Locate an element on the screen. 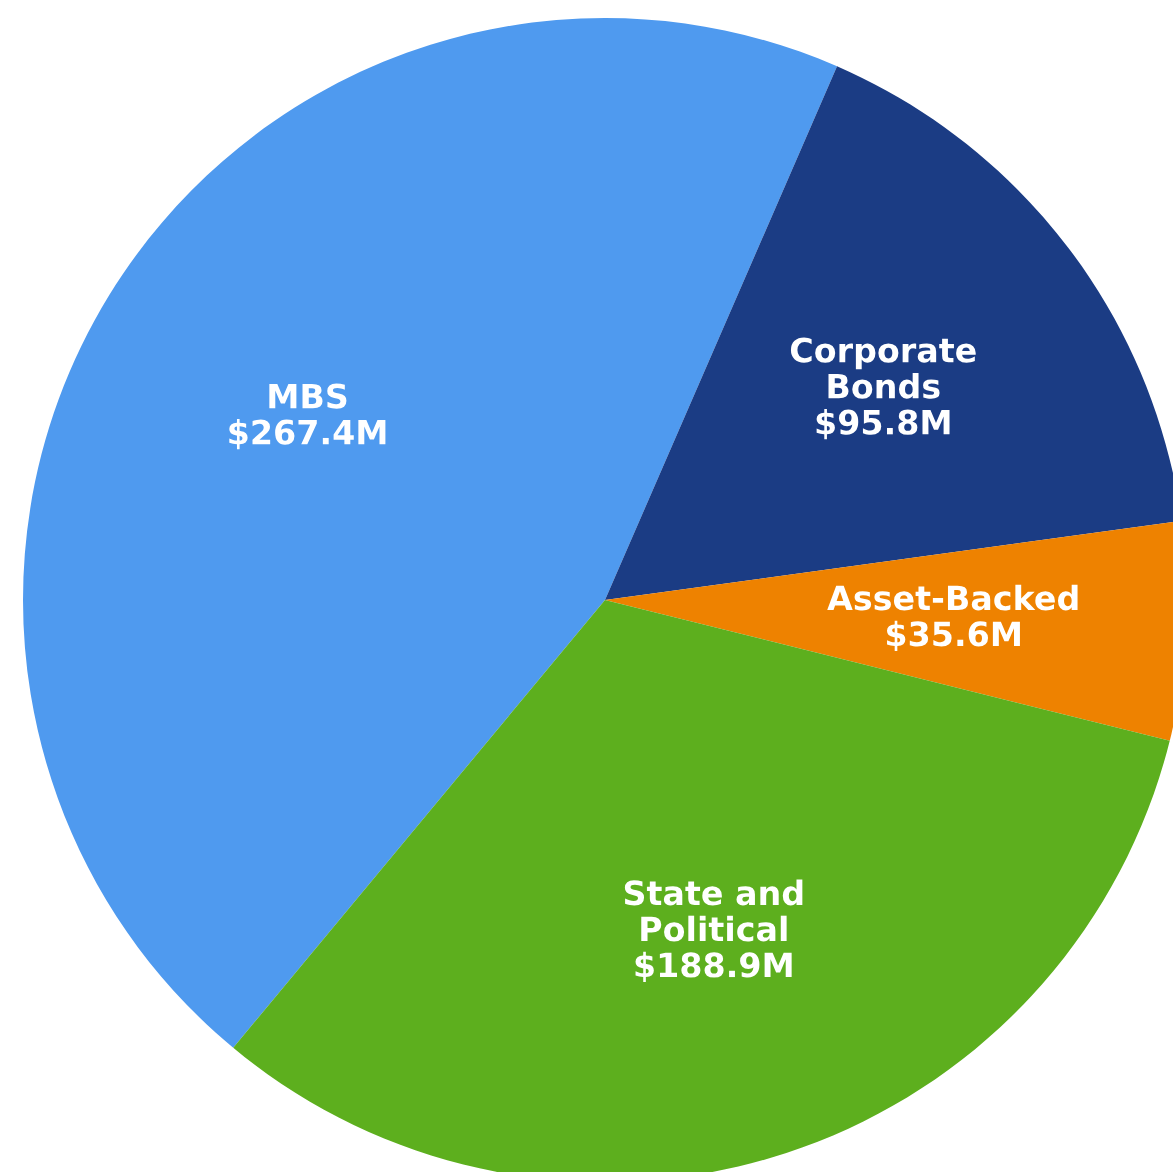  slice-label: Asset-Backed is located at coordinates (952, 597).